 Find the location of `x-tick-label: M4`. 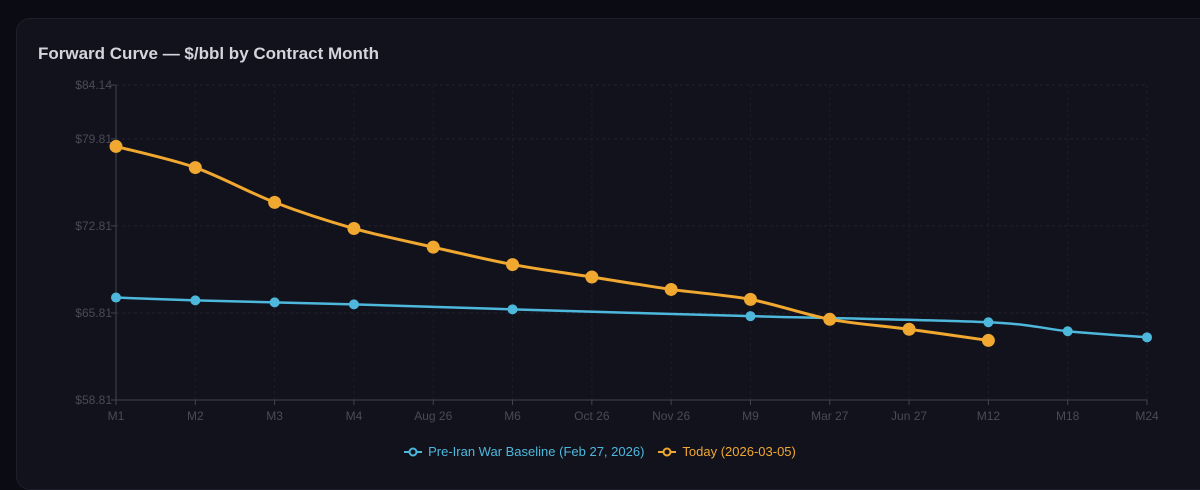

x-tick-label: M4 is located at coordinates (354, 416).